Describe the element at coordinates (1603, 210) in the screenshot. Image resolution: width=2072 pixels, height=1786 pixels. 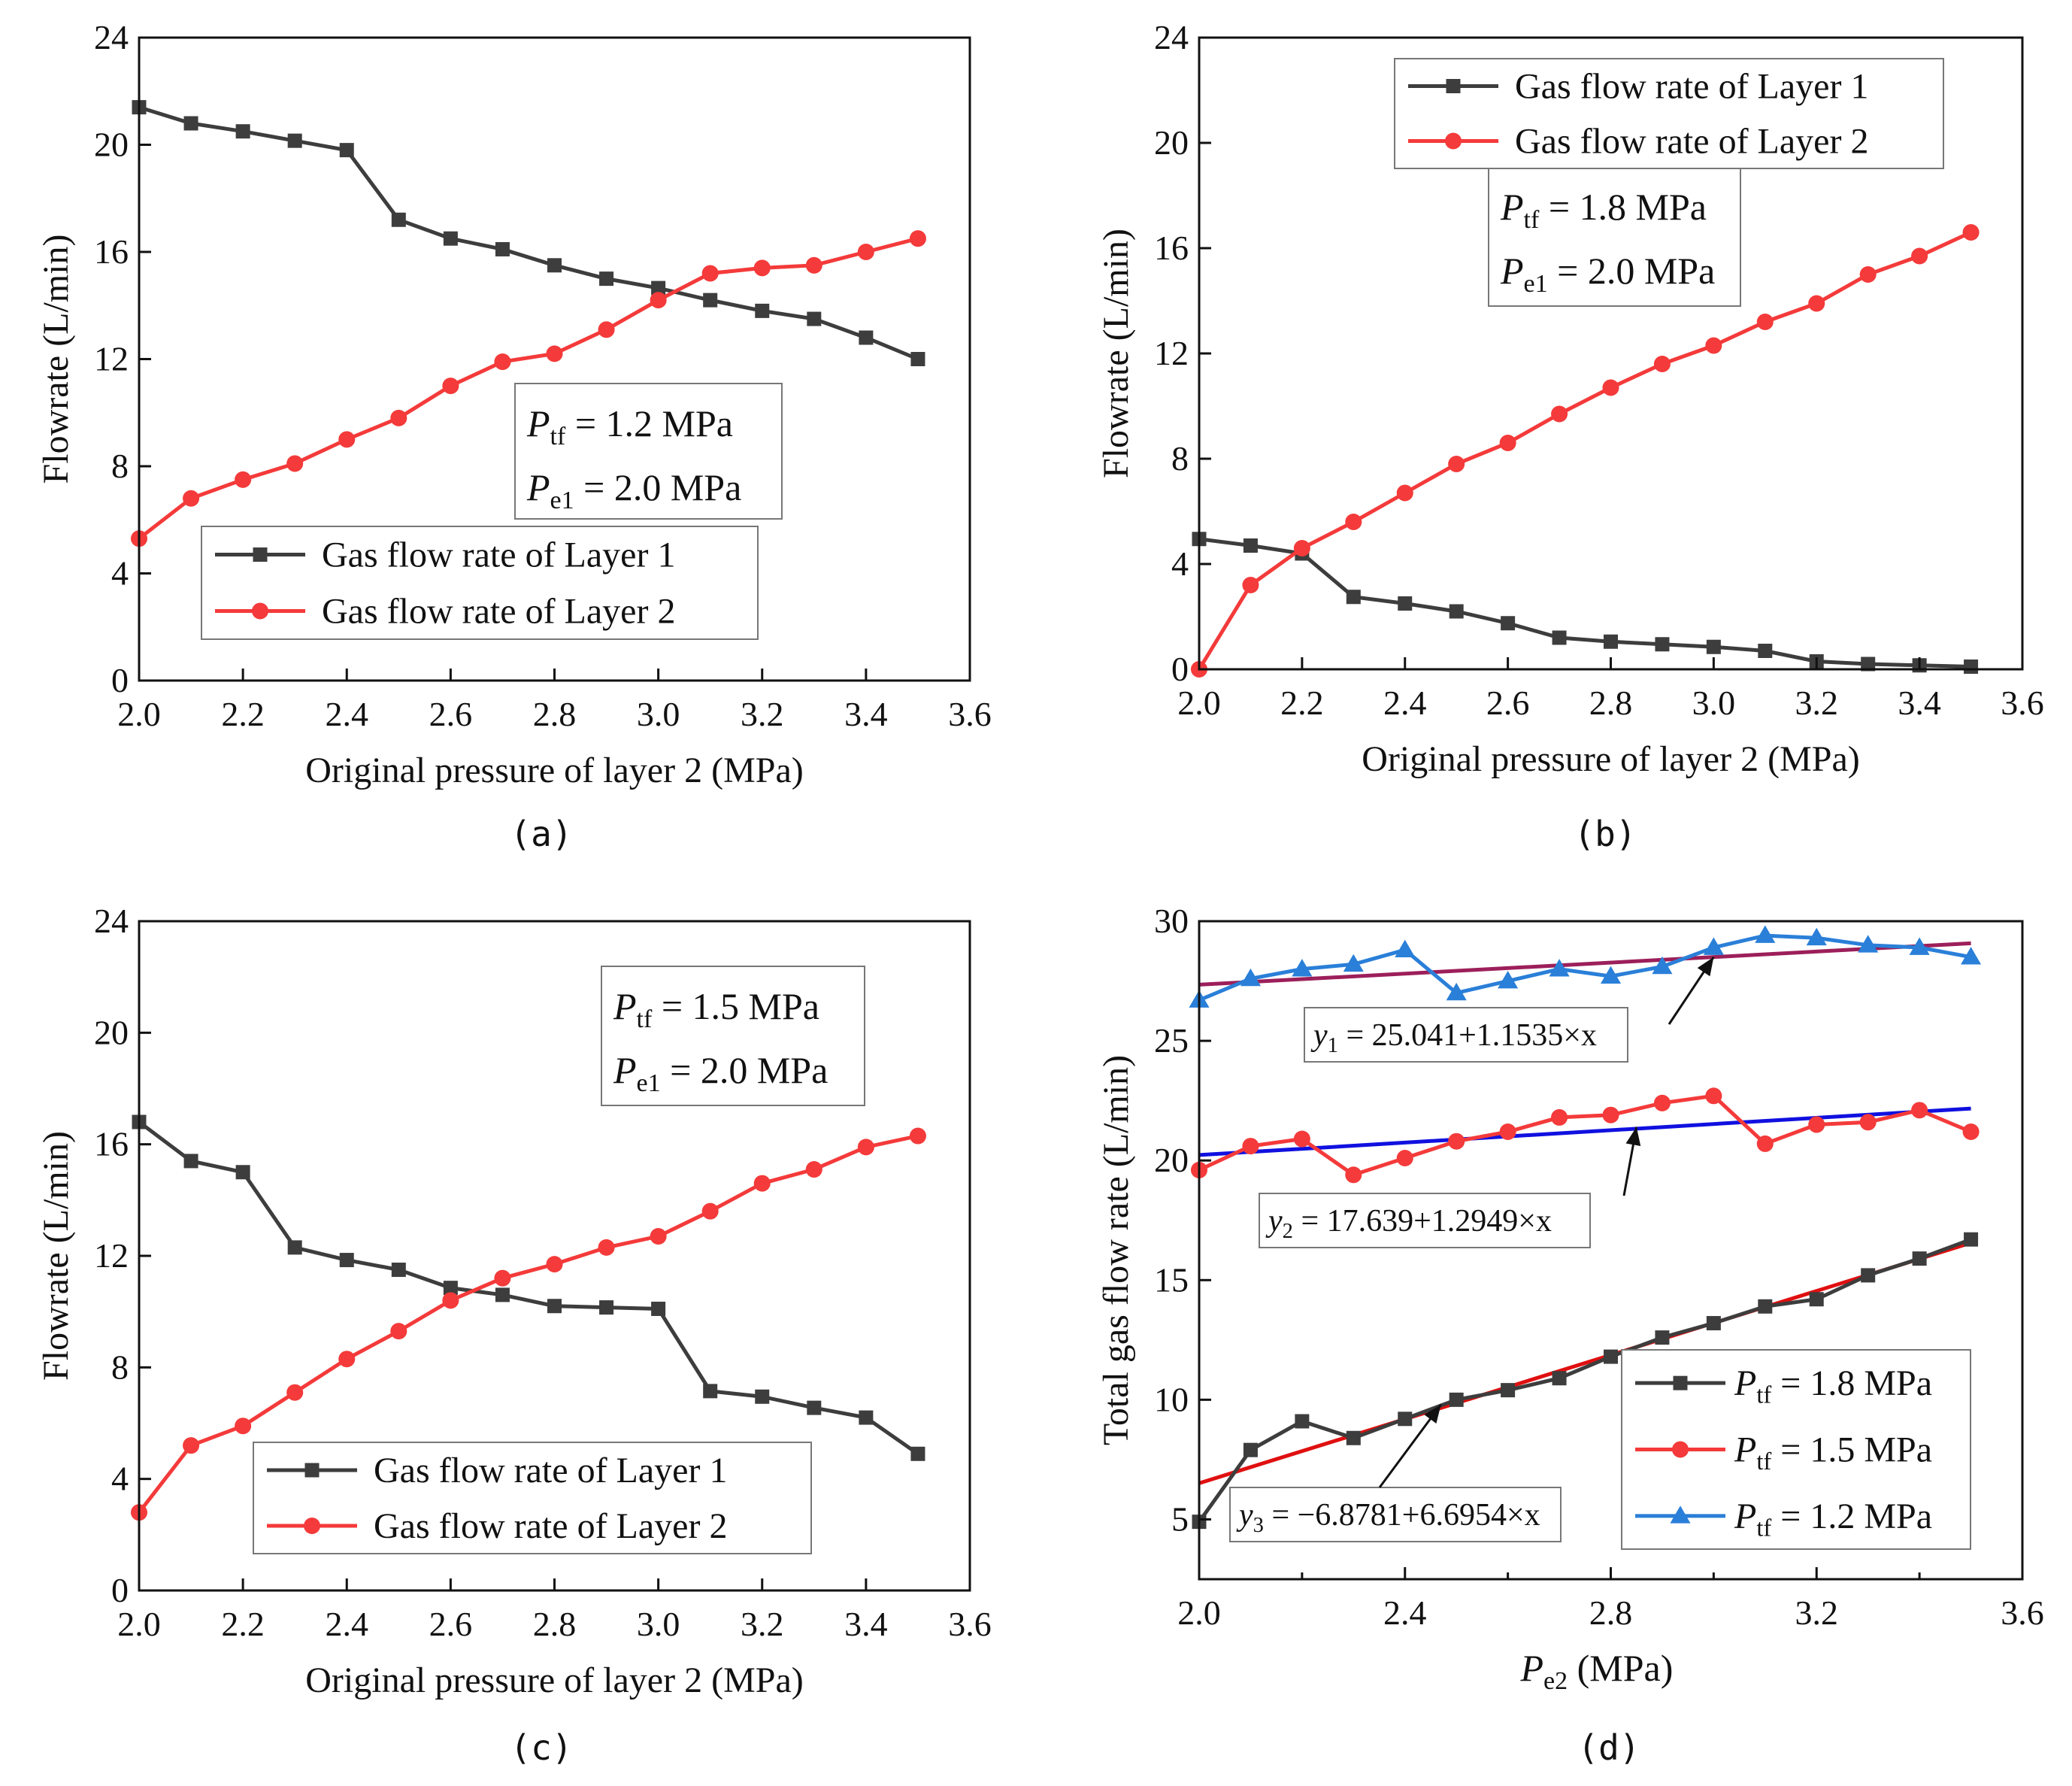
I see `annotation-ptf: Ptf = 1.8 MPa` at that location.